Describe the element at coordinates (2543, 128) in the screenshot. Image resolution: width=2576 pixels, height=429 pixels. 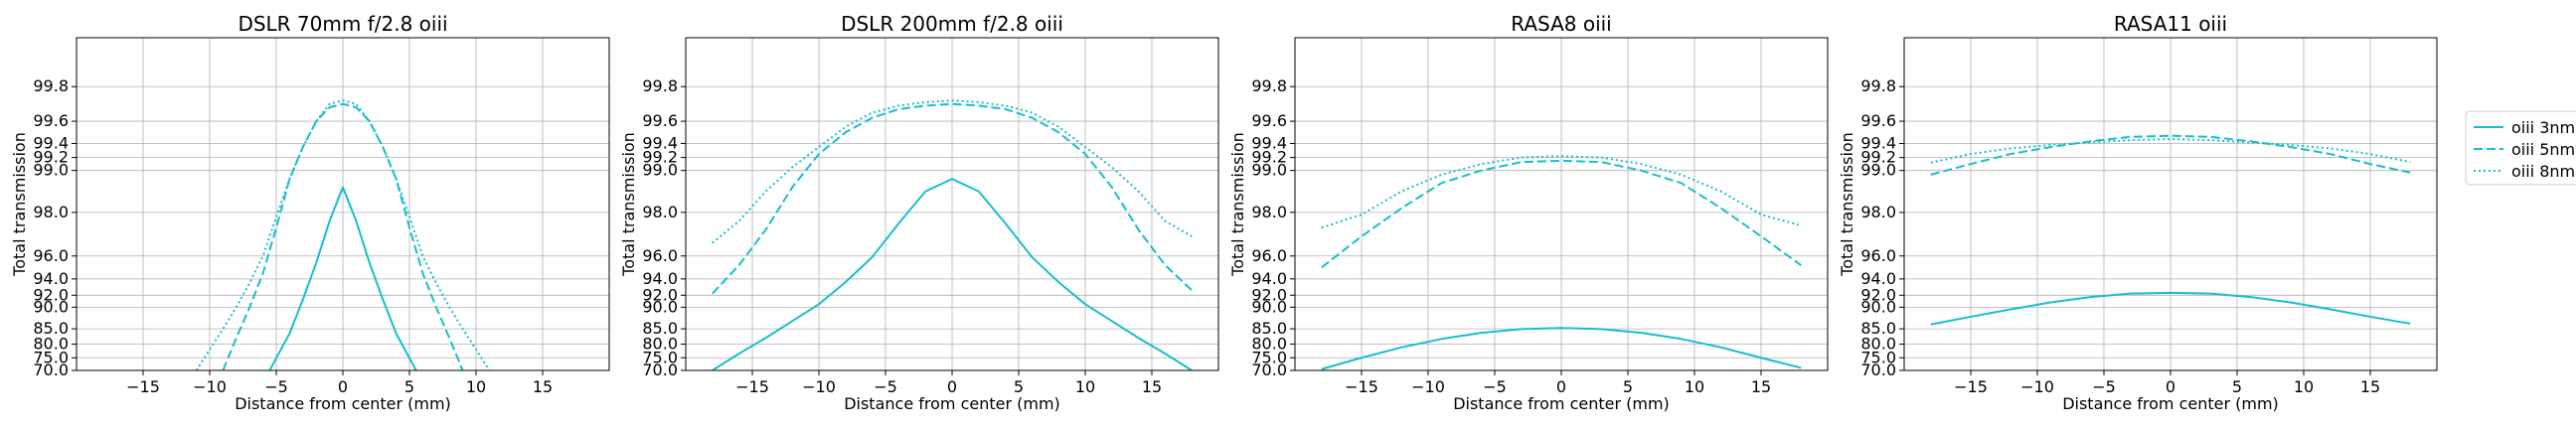
I see `legend-entry: oiii 3nm` at that location.